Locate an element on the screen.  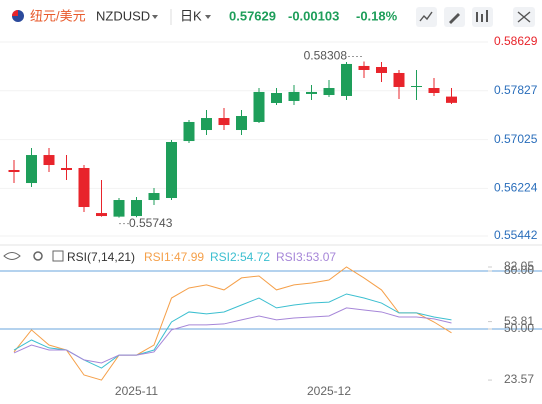
ticker: NZDUSD is located at coordinates (123, 15).